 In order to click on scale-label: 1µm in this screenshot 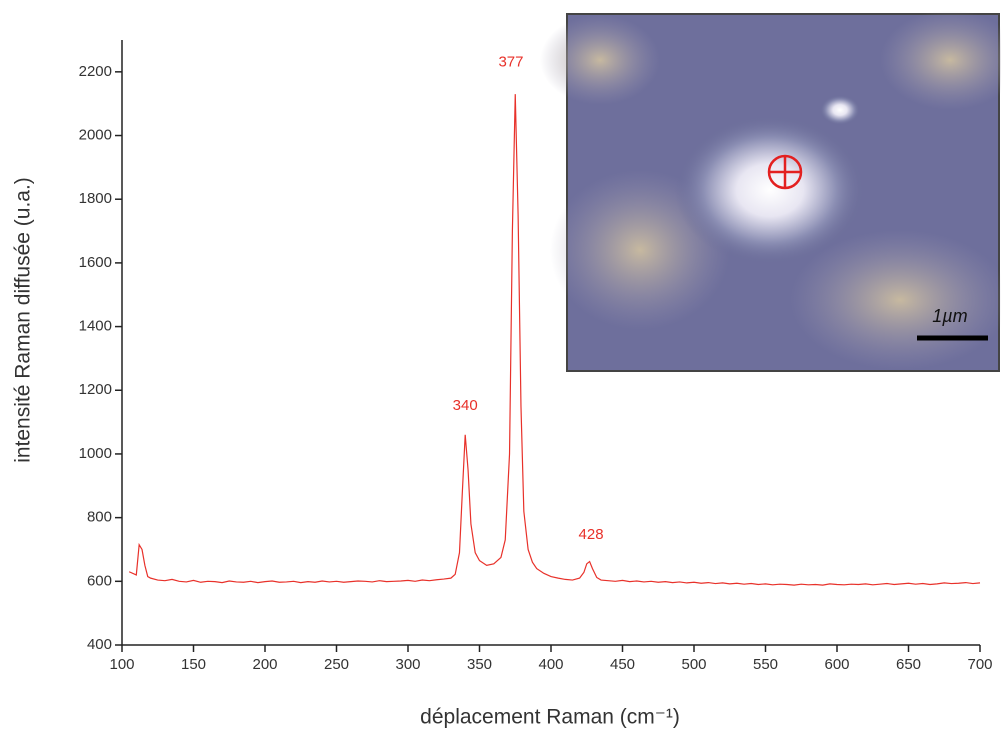, I will do `click(949, 316)`.